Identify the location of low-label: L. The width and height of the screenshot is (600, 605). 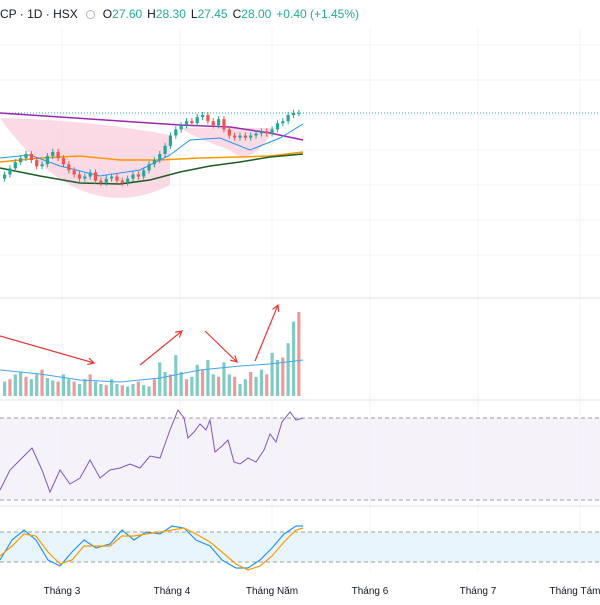
(194, 14).